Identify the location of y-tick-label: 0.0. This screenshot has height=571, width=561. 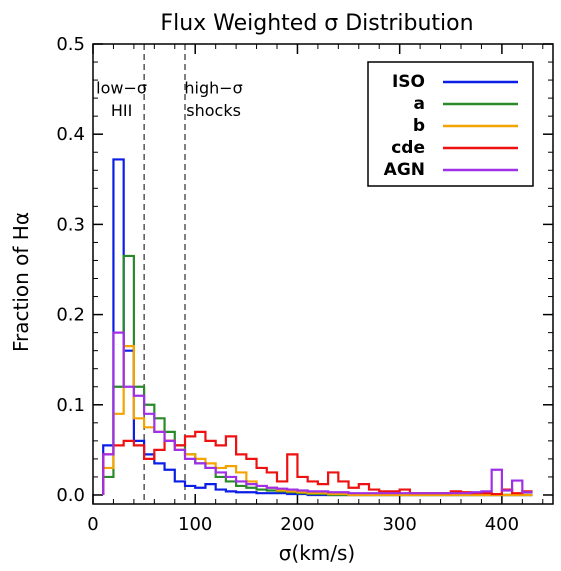
(70, 495).